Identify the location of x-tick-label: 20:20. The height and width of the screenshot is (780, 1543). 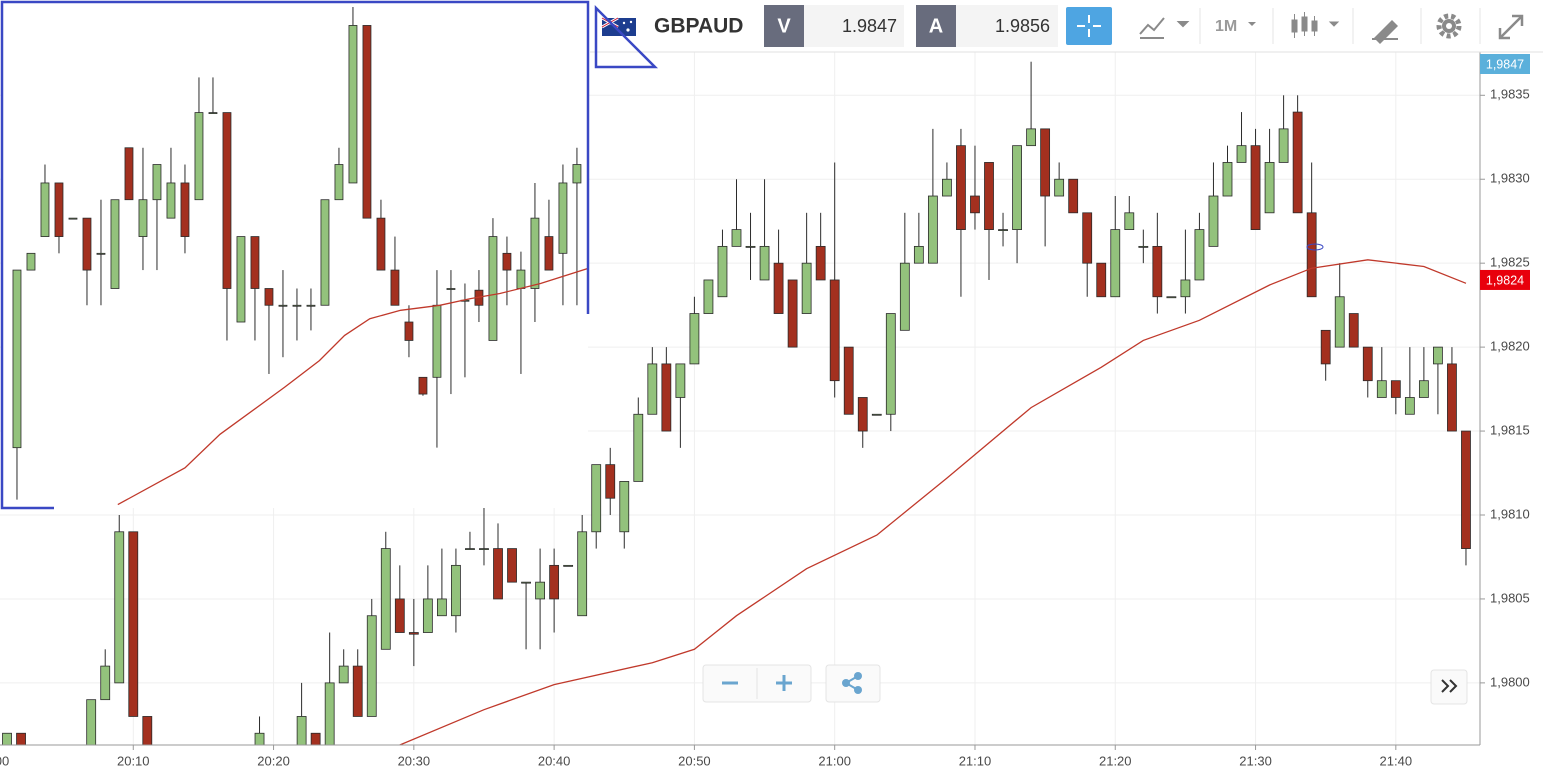
(273, 760).